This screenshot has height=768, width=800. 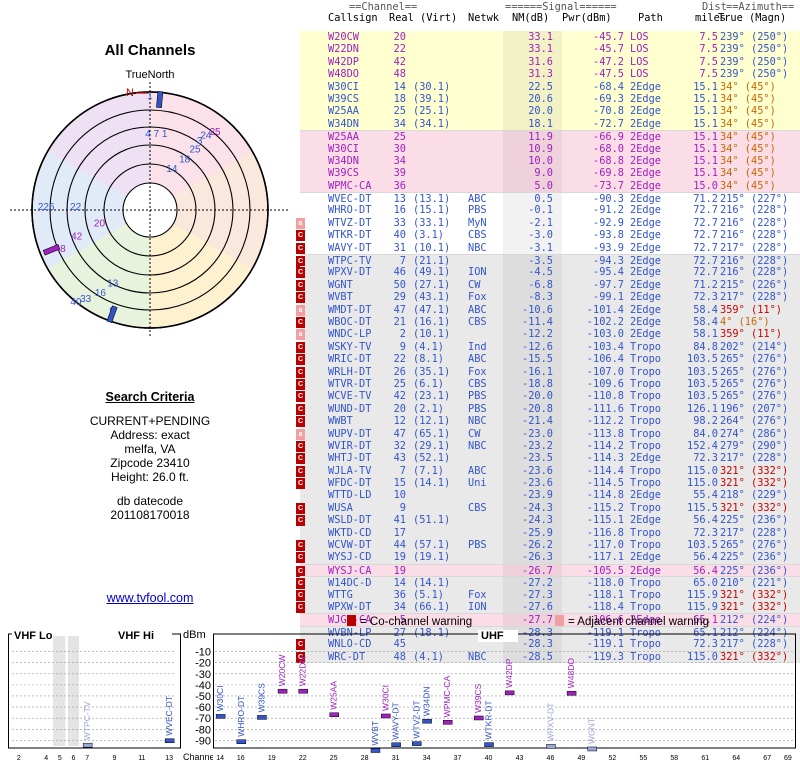 What do you see at coordinates (550, 161) in the screenshot?
I see `table-row: W34DN 34 10.0 -68.8 2Edge 15.1 34° (45°)` at bounding box center [550, 161].